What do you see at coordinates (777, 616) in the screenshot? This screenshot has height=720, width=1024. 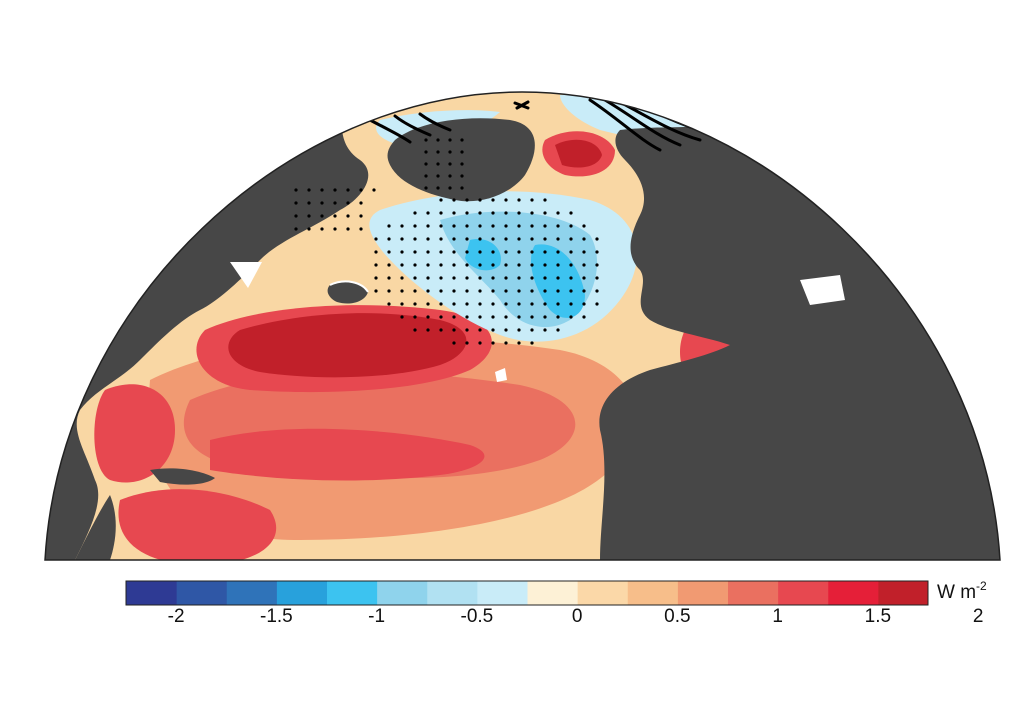 I see `colorbar-tick-label: 1` at bounding box center [777, 616].